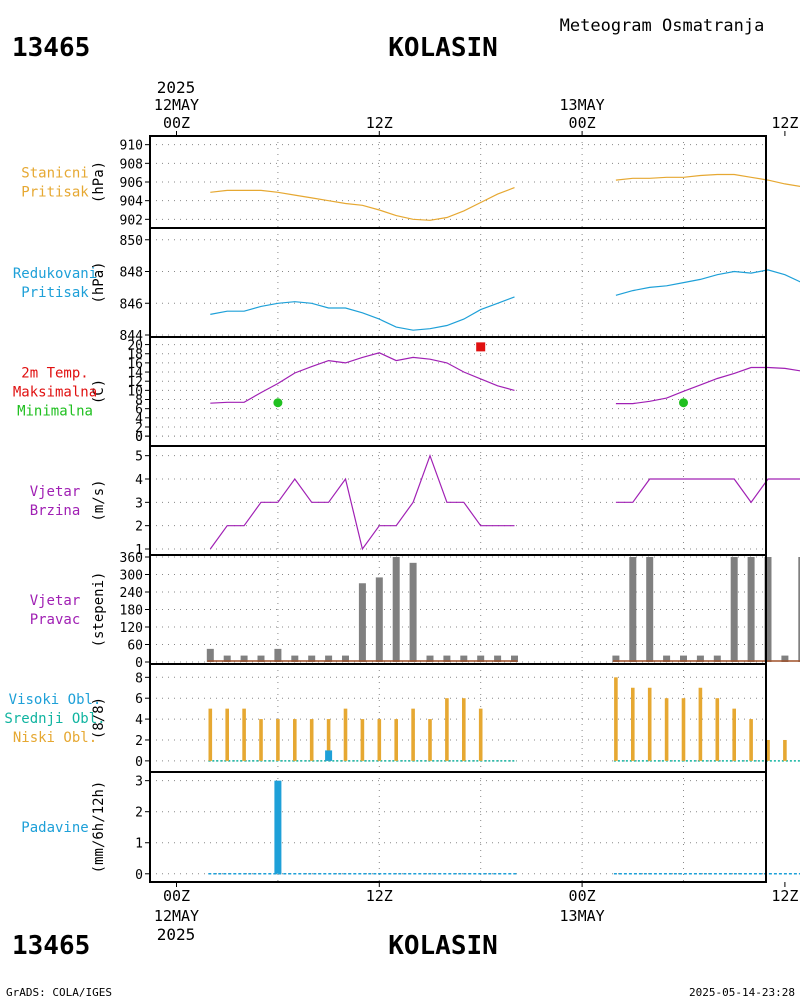 This screenshot has height=1004, width=800. I want to click on top-time-axis: 00Z12MAY12Z00Z13MAY12Z00Z14MAY12Z, so click(476, 116).